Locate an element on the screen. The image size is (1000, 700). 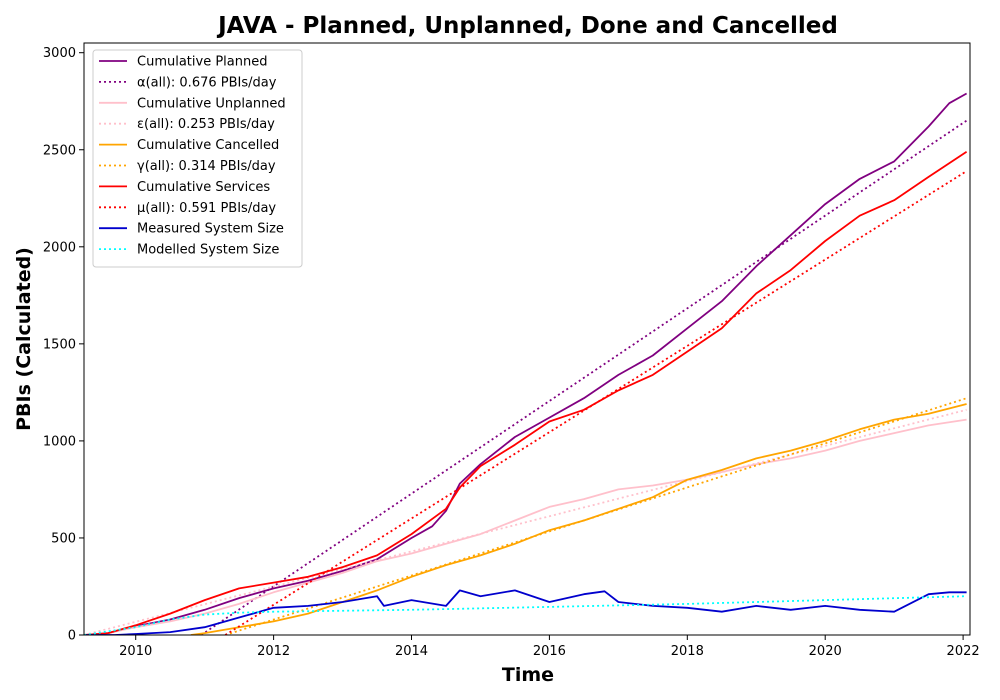
legend-label: γ(all): 0.314 PBIs/day is located at coordinates (206, 166).